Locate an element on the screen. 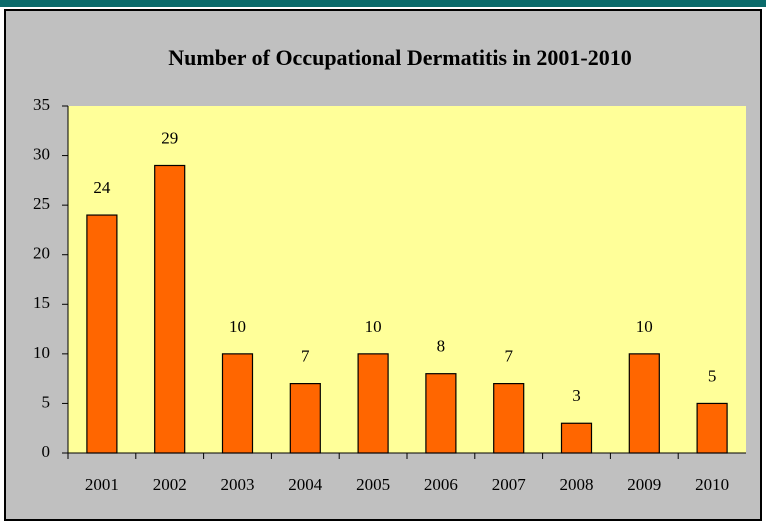 Image resolution: width=766 pixels, height=525 pixels. data-label: 3 is located at coordinates (576, 395).